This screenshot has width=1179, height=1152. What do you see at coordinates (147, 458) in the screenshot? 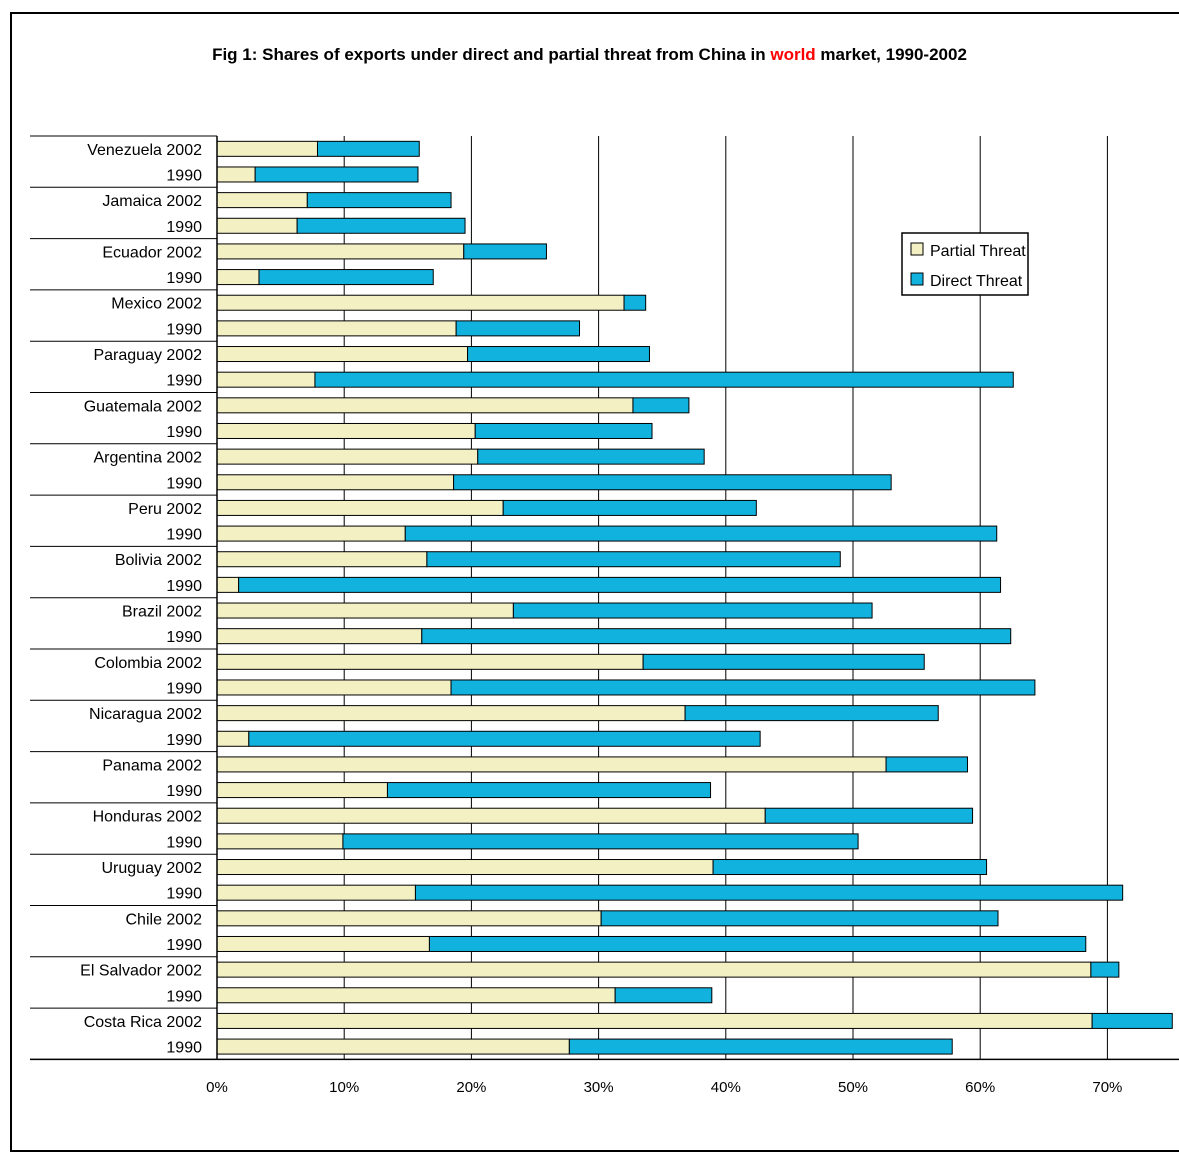
I see `category-label: Argentina 2002` at bounding box center [147, 458].